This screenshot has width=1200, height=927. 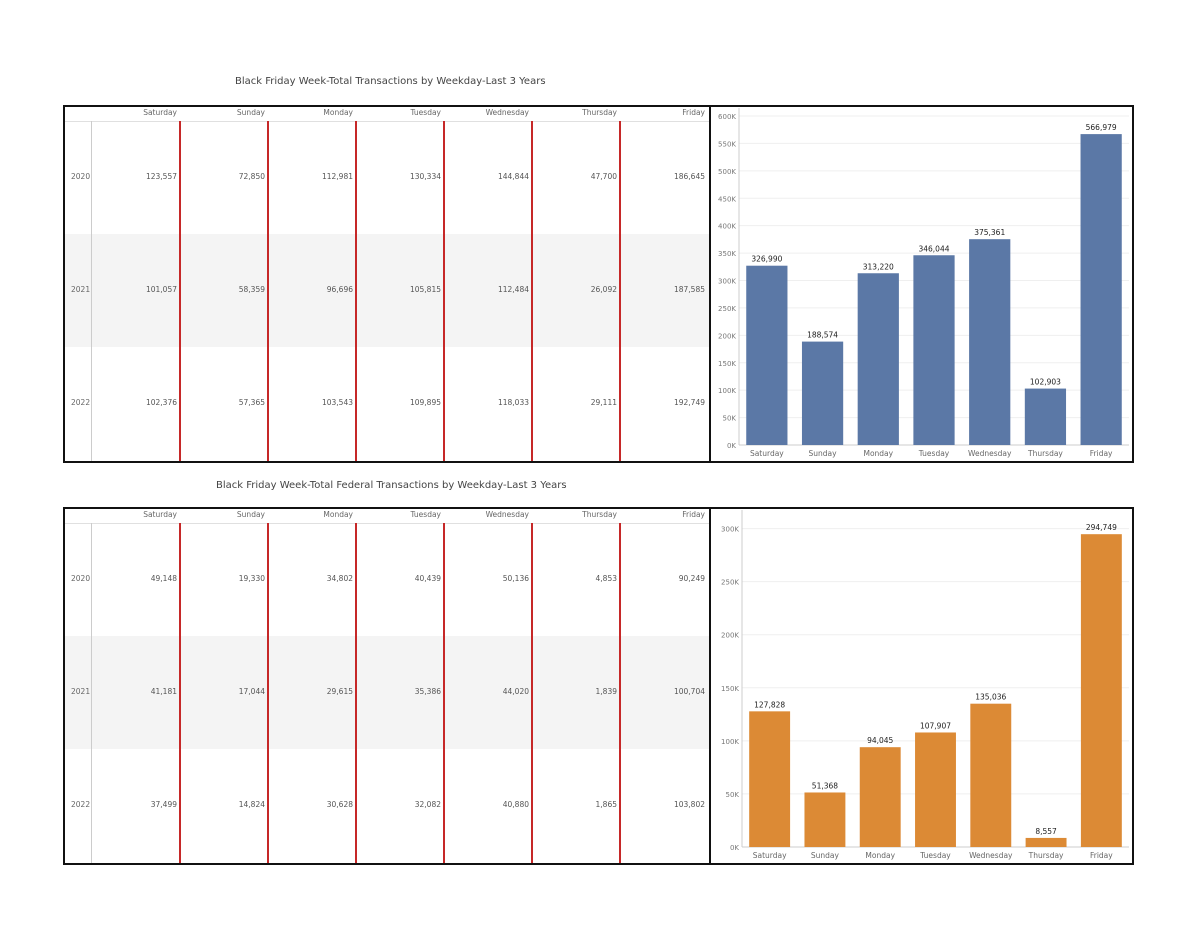 What do you see at coordinates (425, 289) in the screenshot?
I see `table-cell: 105,815` at bounding box center [425, 289].